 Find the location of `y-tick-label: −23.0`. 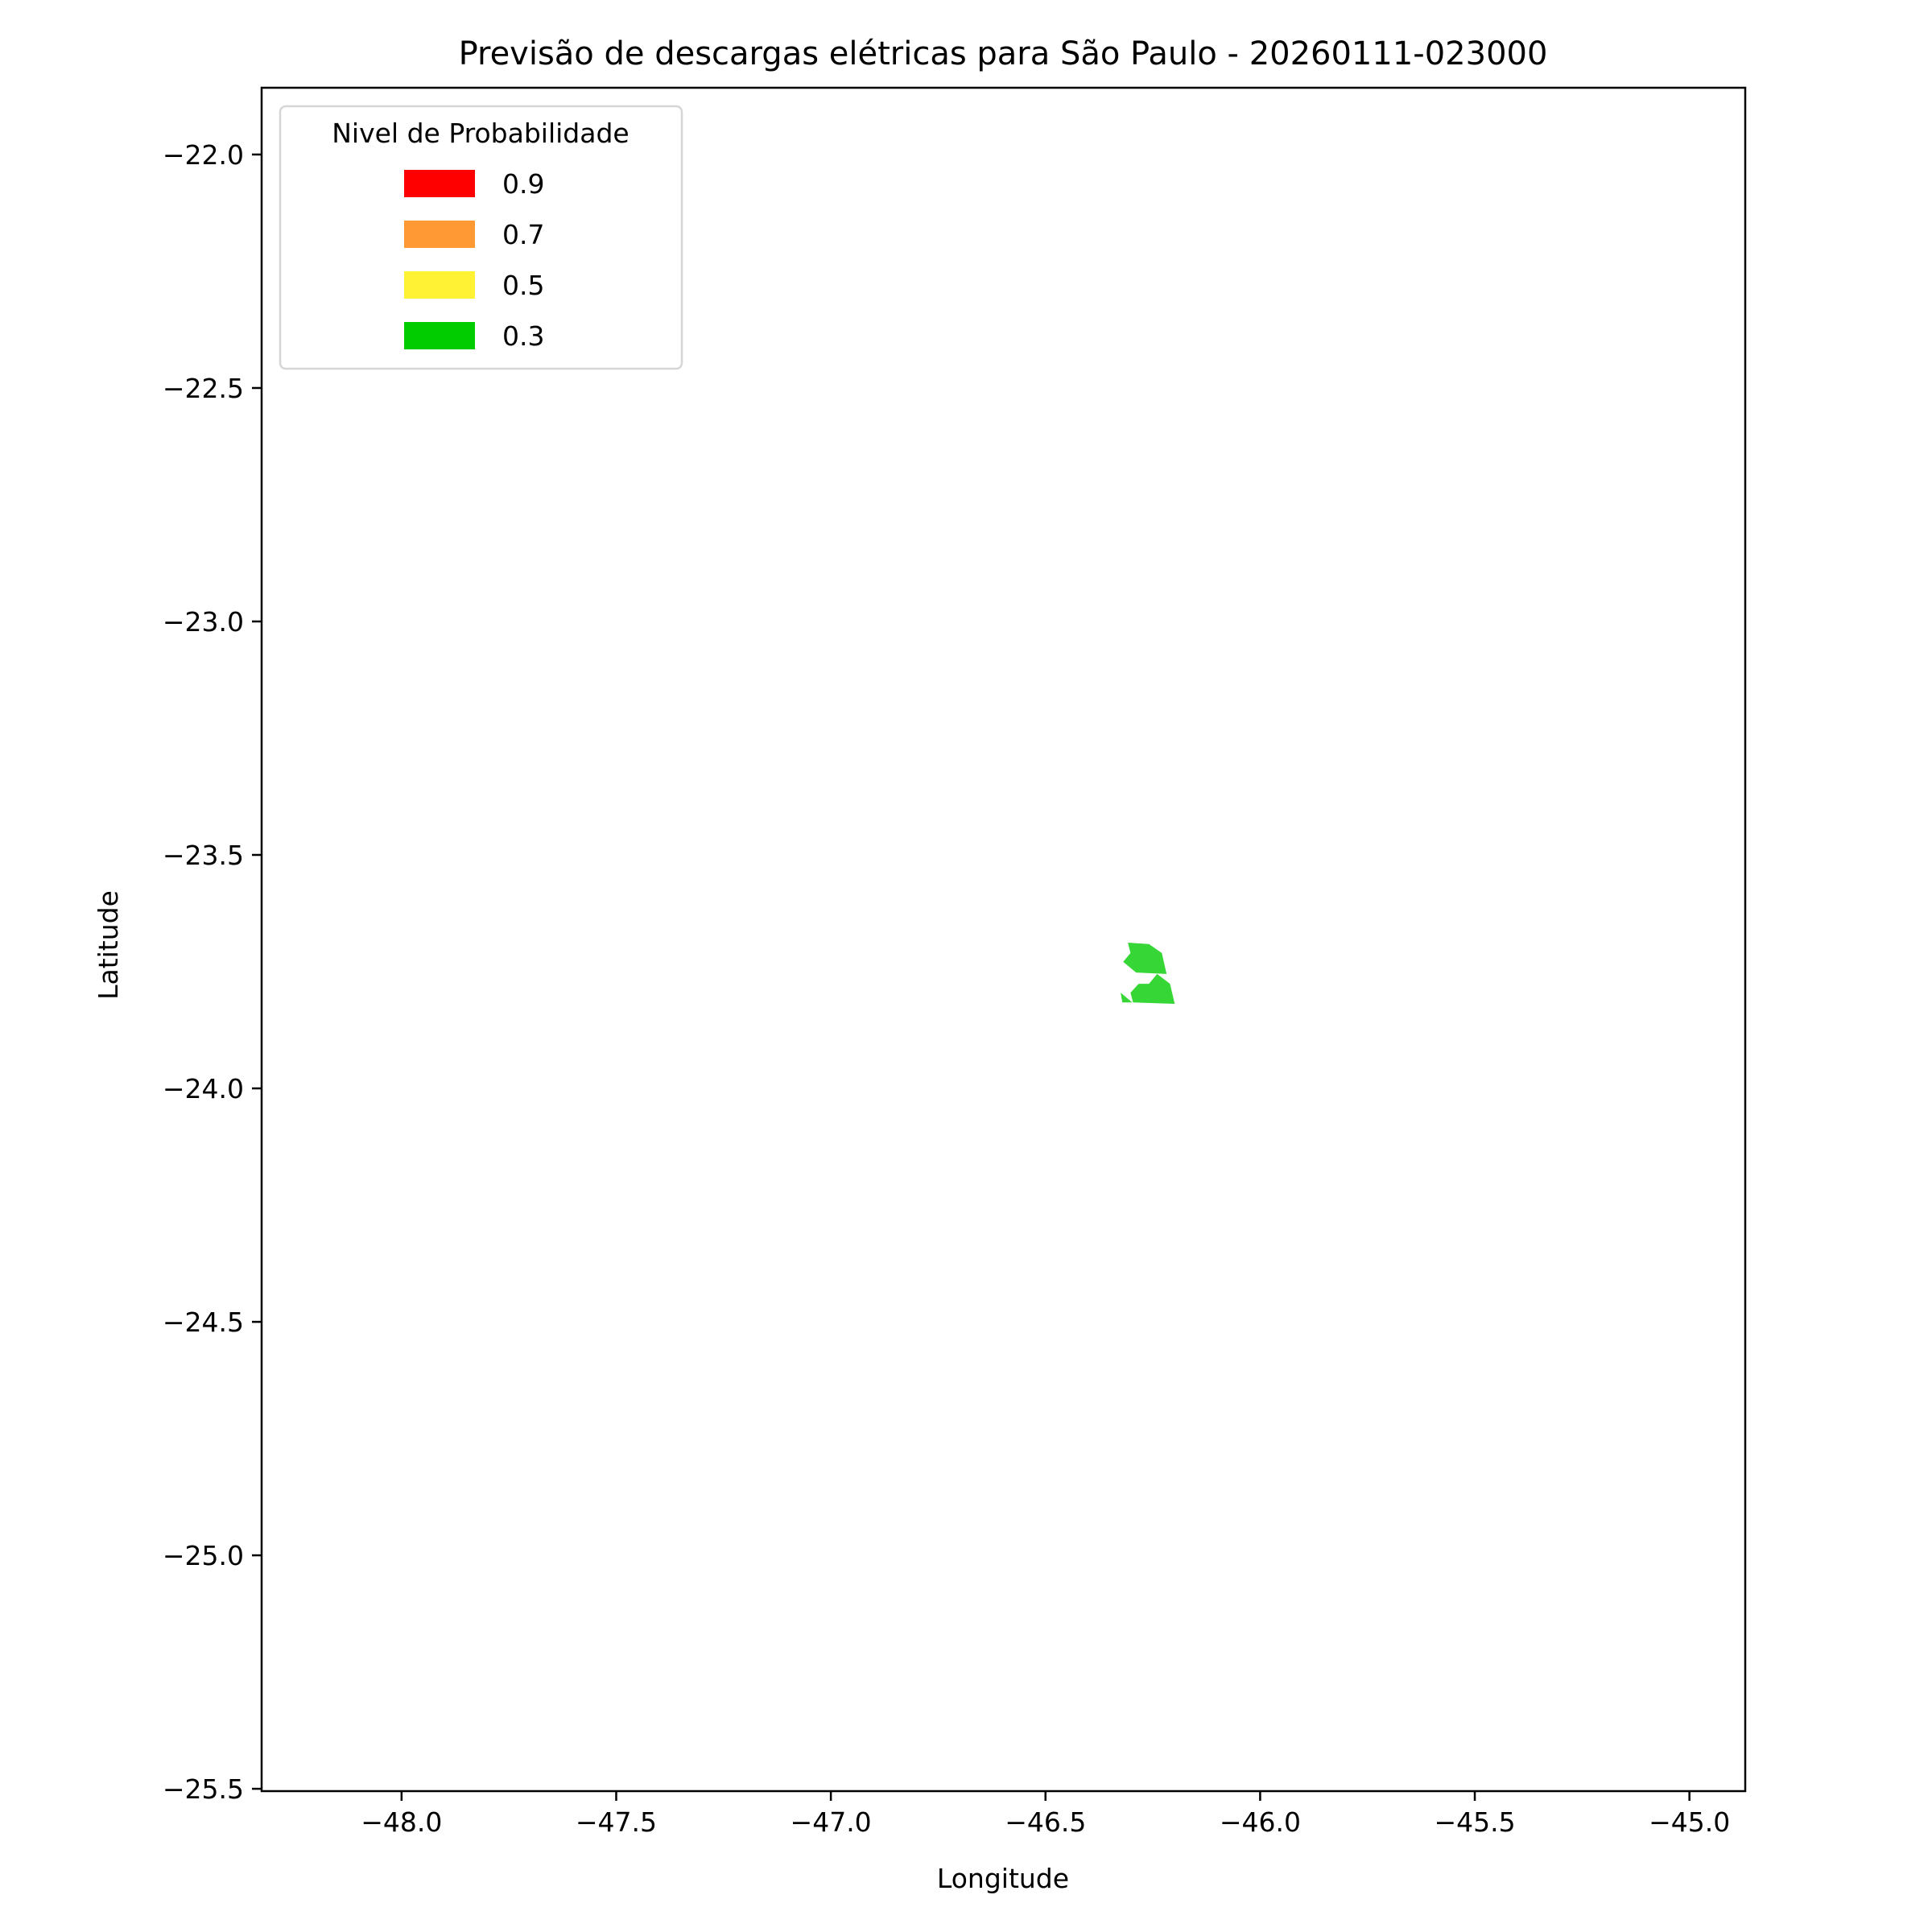

y-tick-label: −23.0 is located at coordinates (203, 622).